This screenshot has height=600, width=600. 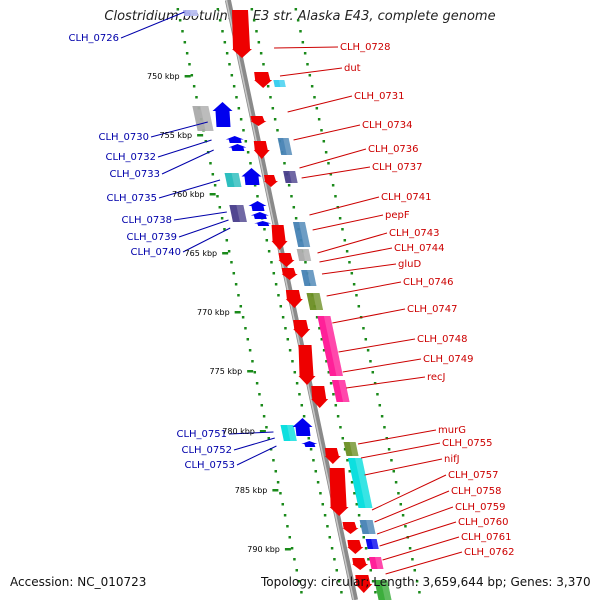 I want to click on gene-label-left: CLH_0726, so click(x=93, y=38).